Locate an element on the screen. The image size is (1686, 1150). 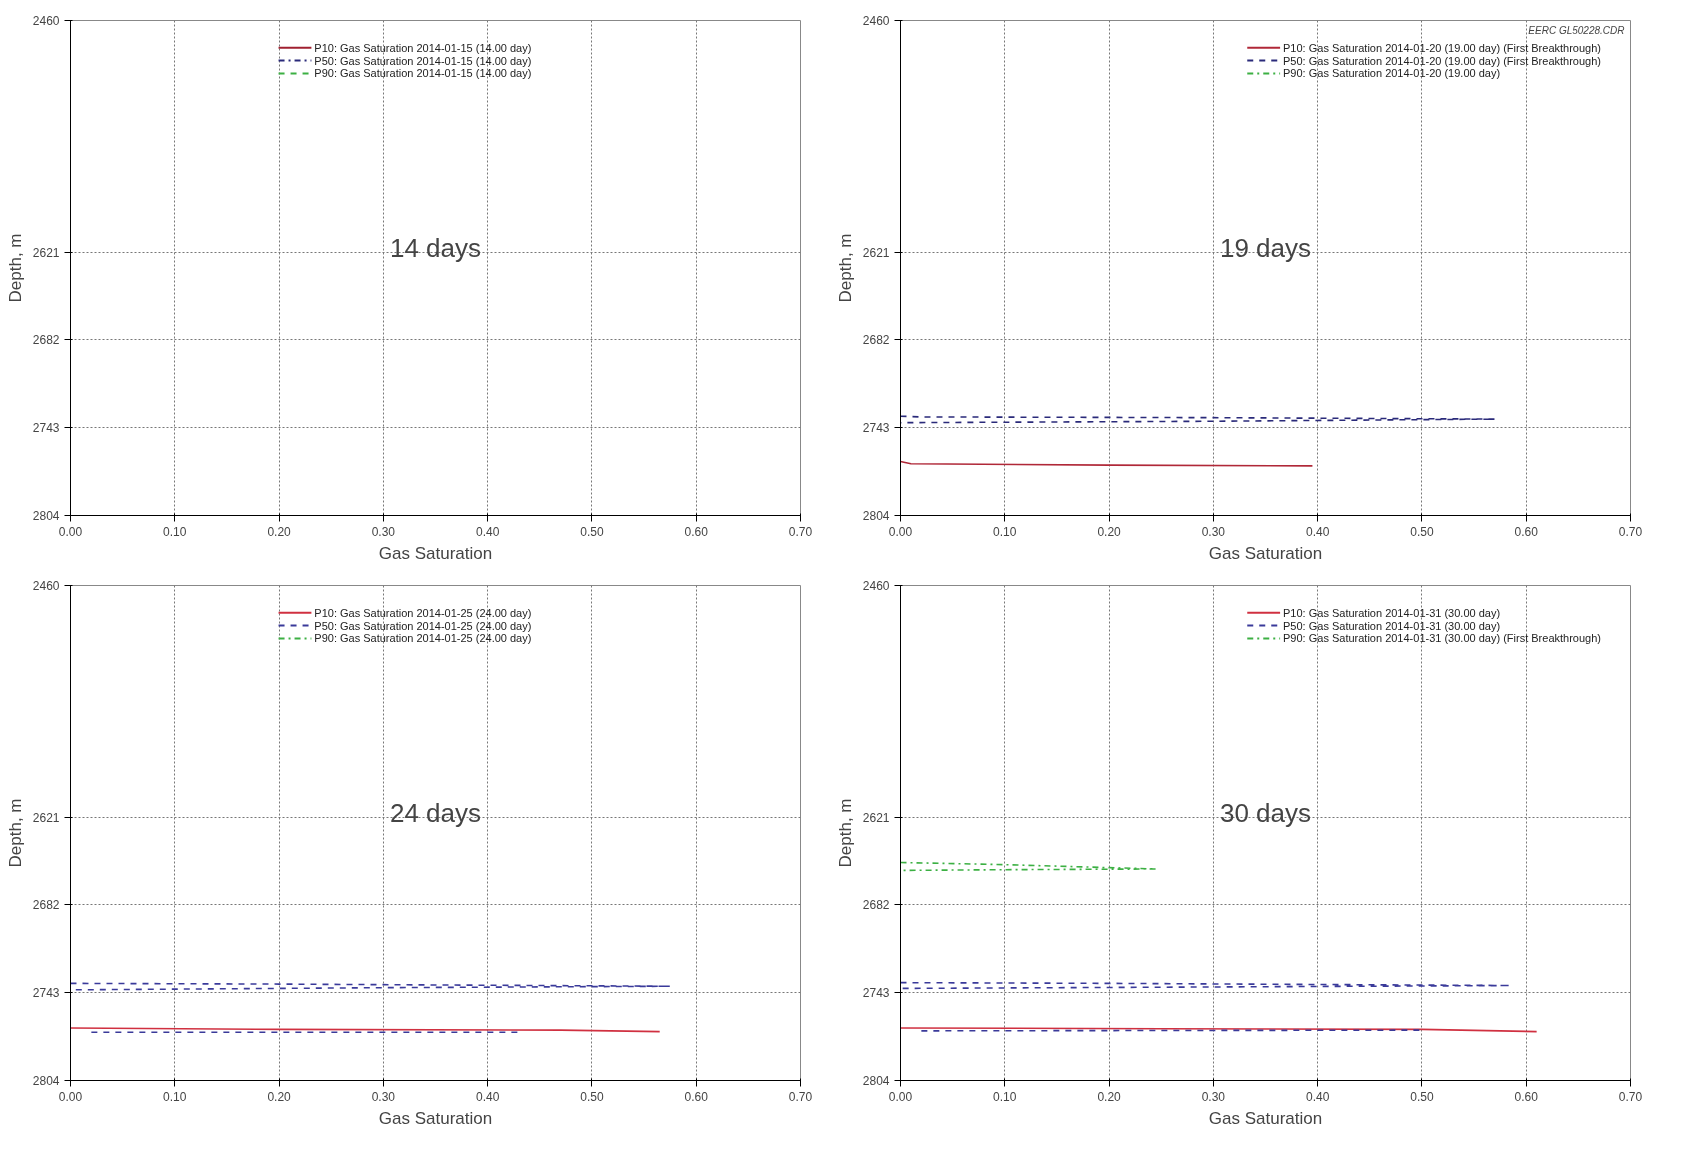
legend-label: P90: Gas Saturation 2014-01-25 (24.00 day) is located at coordinates (423, 638).